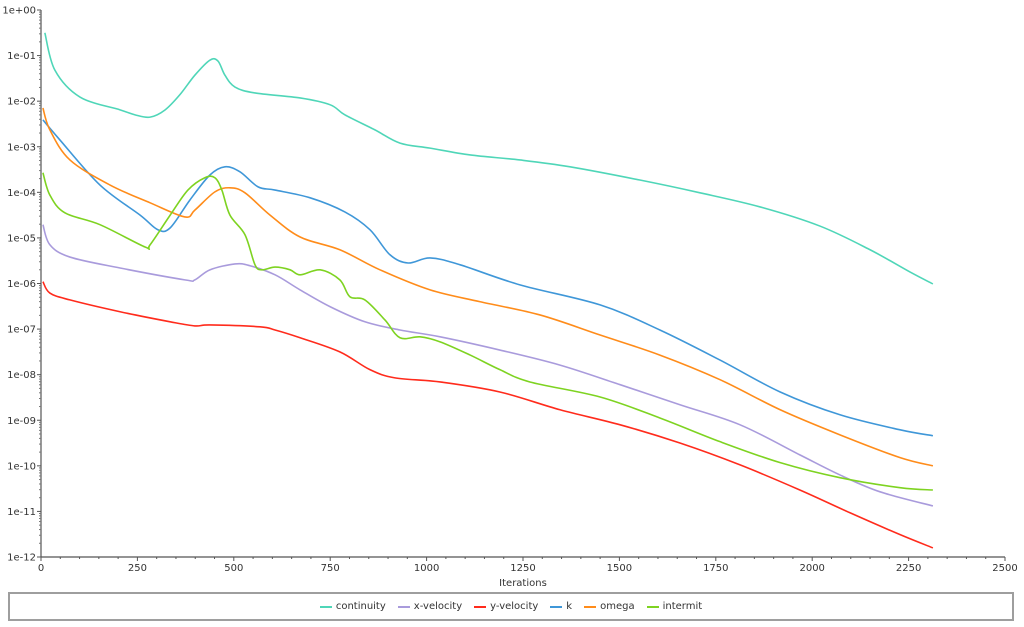 The image size is (1024, 627). What do you see at coordinates (715, 568) in the screenshot?
I see `x-tick-label: 1750` at bounding box center [715, 568].